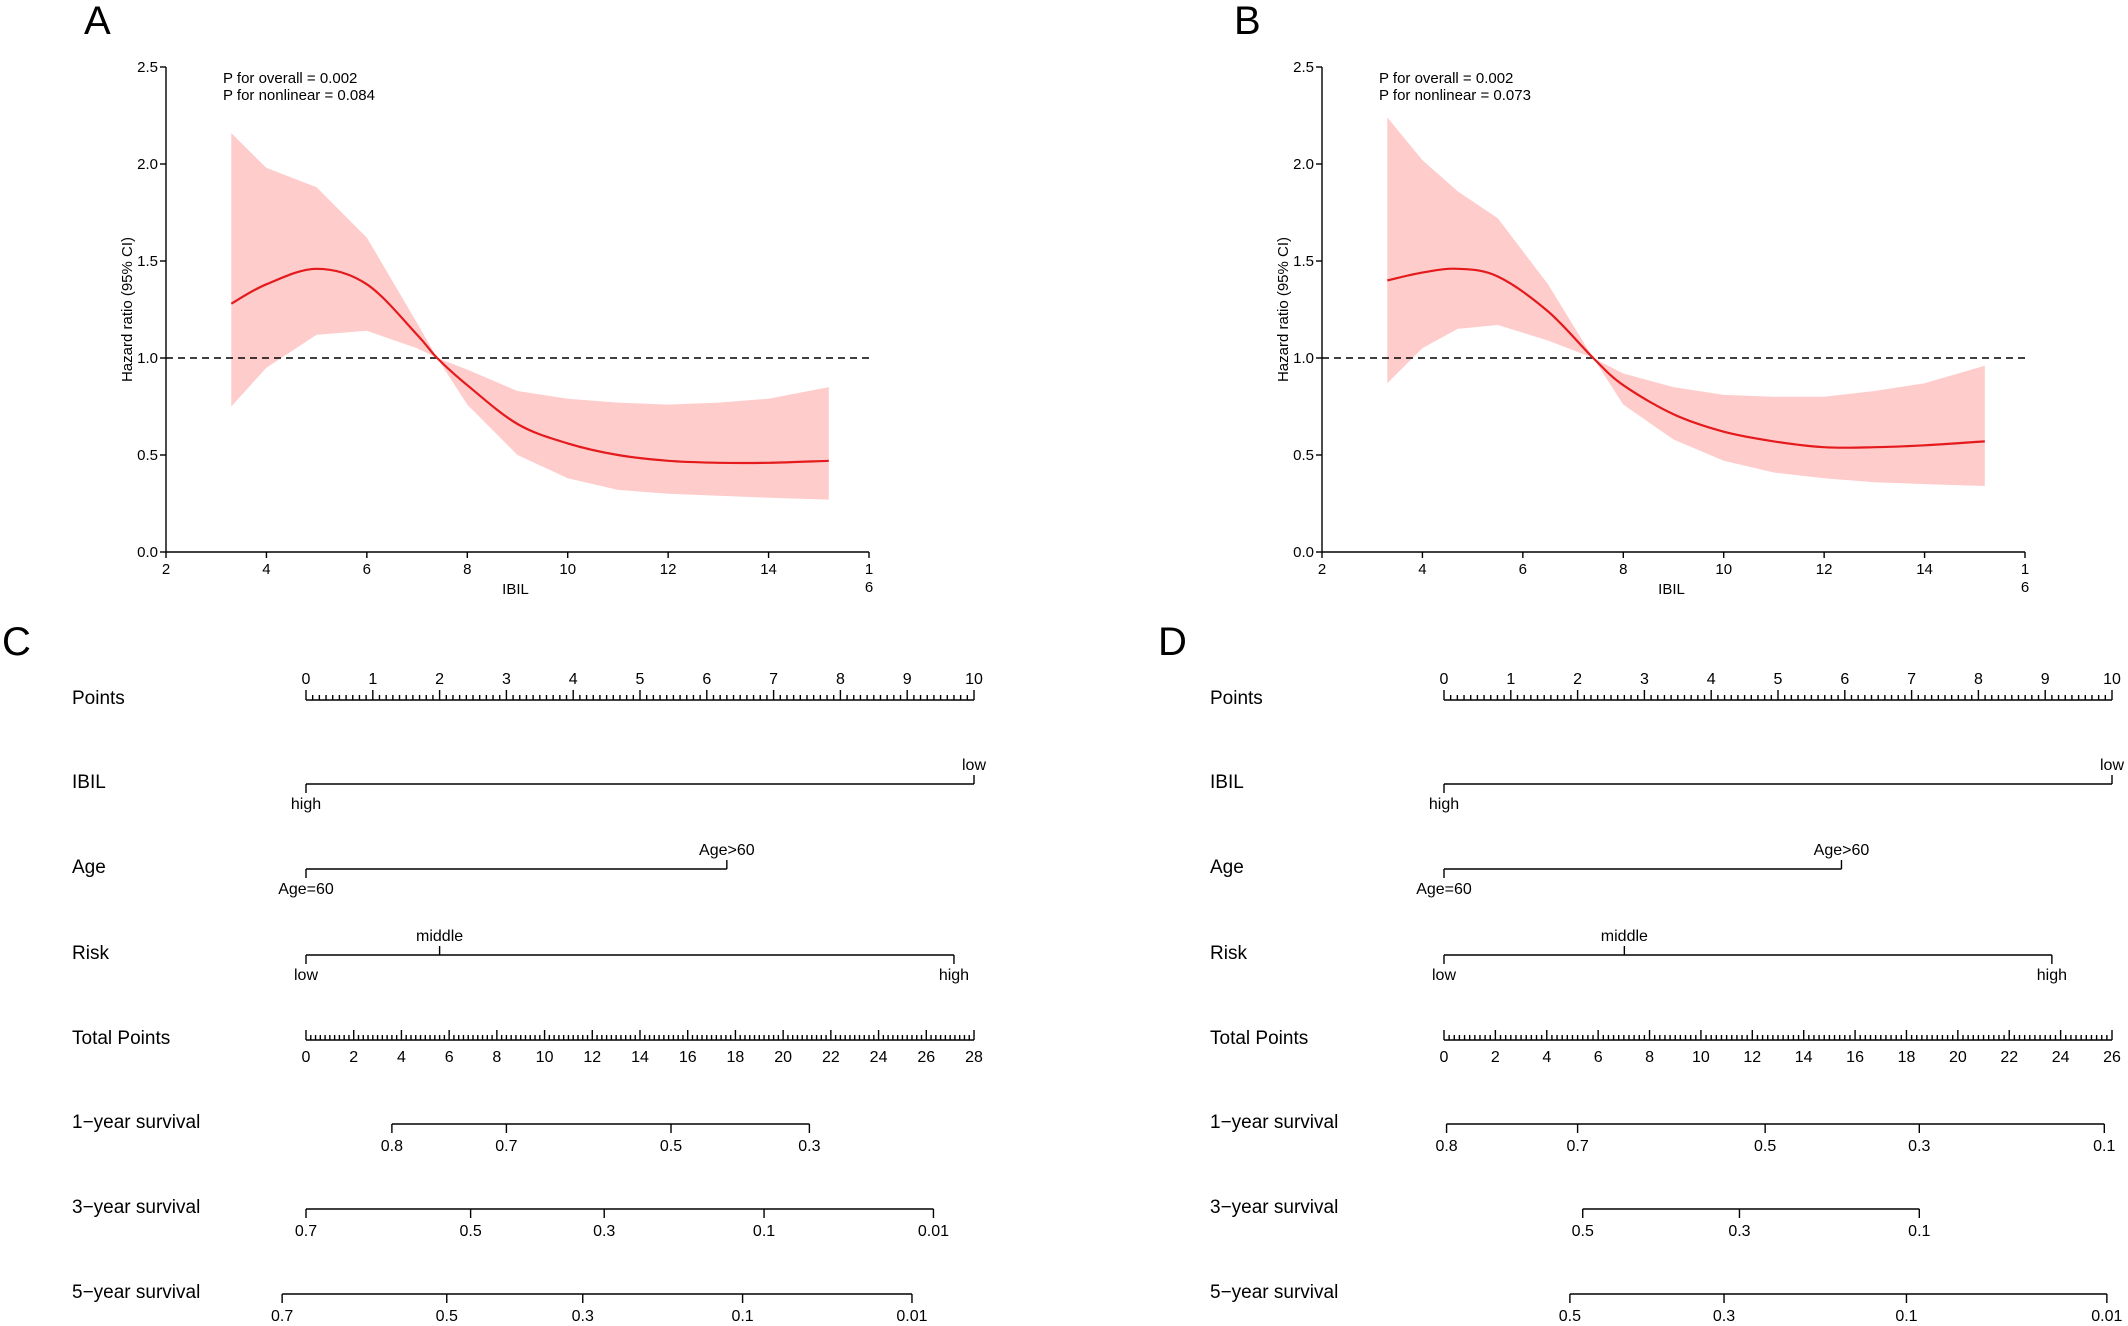  What do you see at coordinates (668, 569) in the screenshot?
I see `x-tick-label: 12` at bounding box center [668, 569].